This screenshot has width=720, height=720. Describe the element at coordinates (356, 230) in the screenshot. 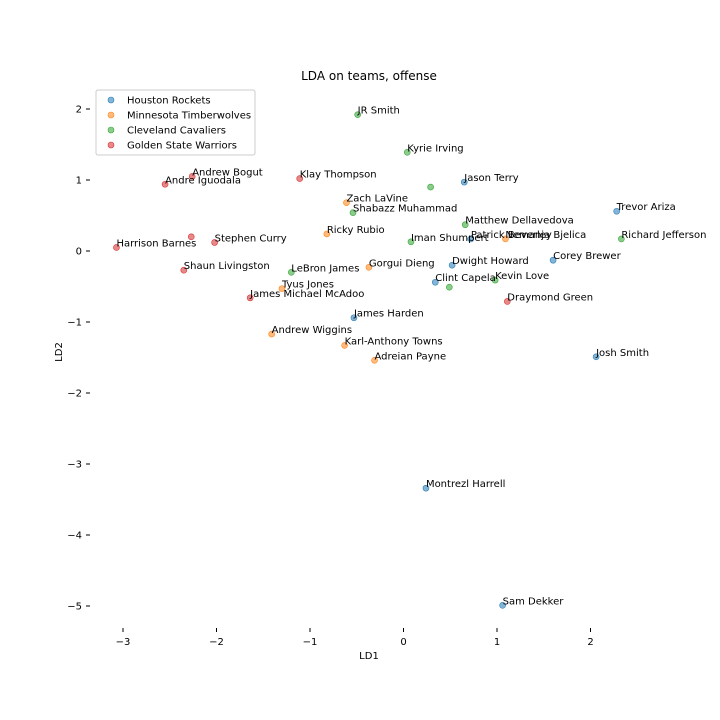

I see `point-label: Ricky Rubio` at that location.